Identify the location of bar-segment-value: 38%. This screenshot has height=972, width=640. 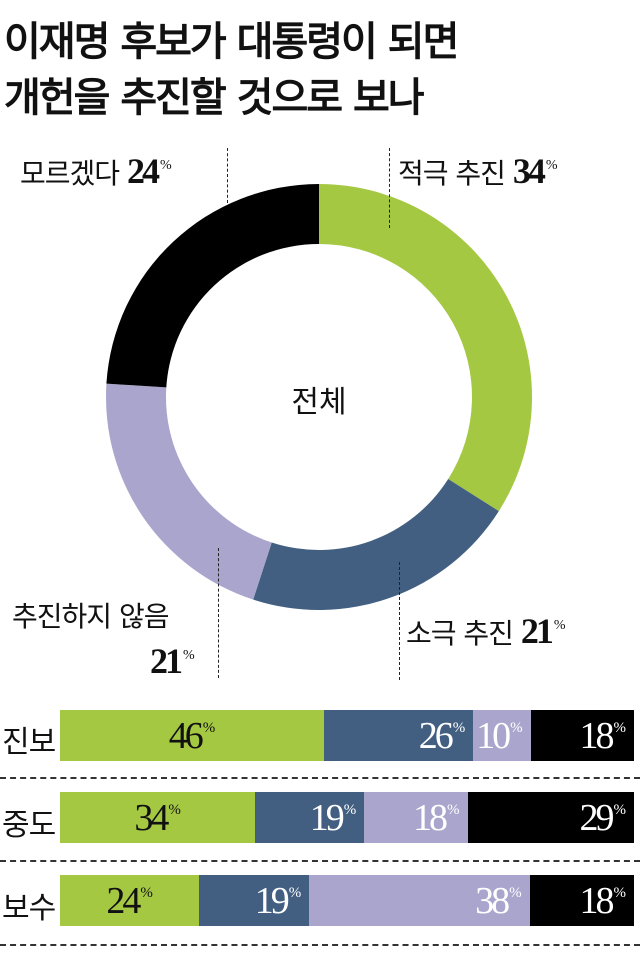
(498, 900).